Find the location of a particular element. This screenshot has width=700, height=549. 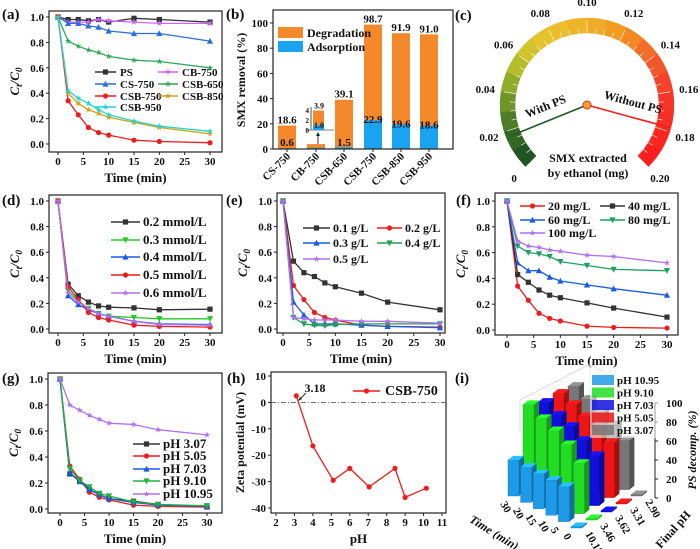

gauge-tick-label: 0.02 is located at coordinates (489, 138).